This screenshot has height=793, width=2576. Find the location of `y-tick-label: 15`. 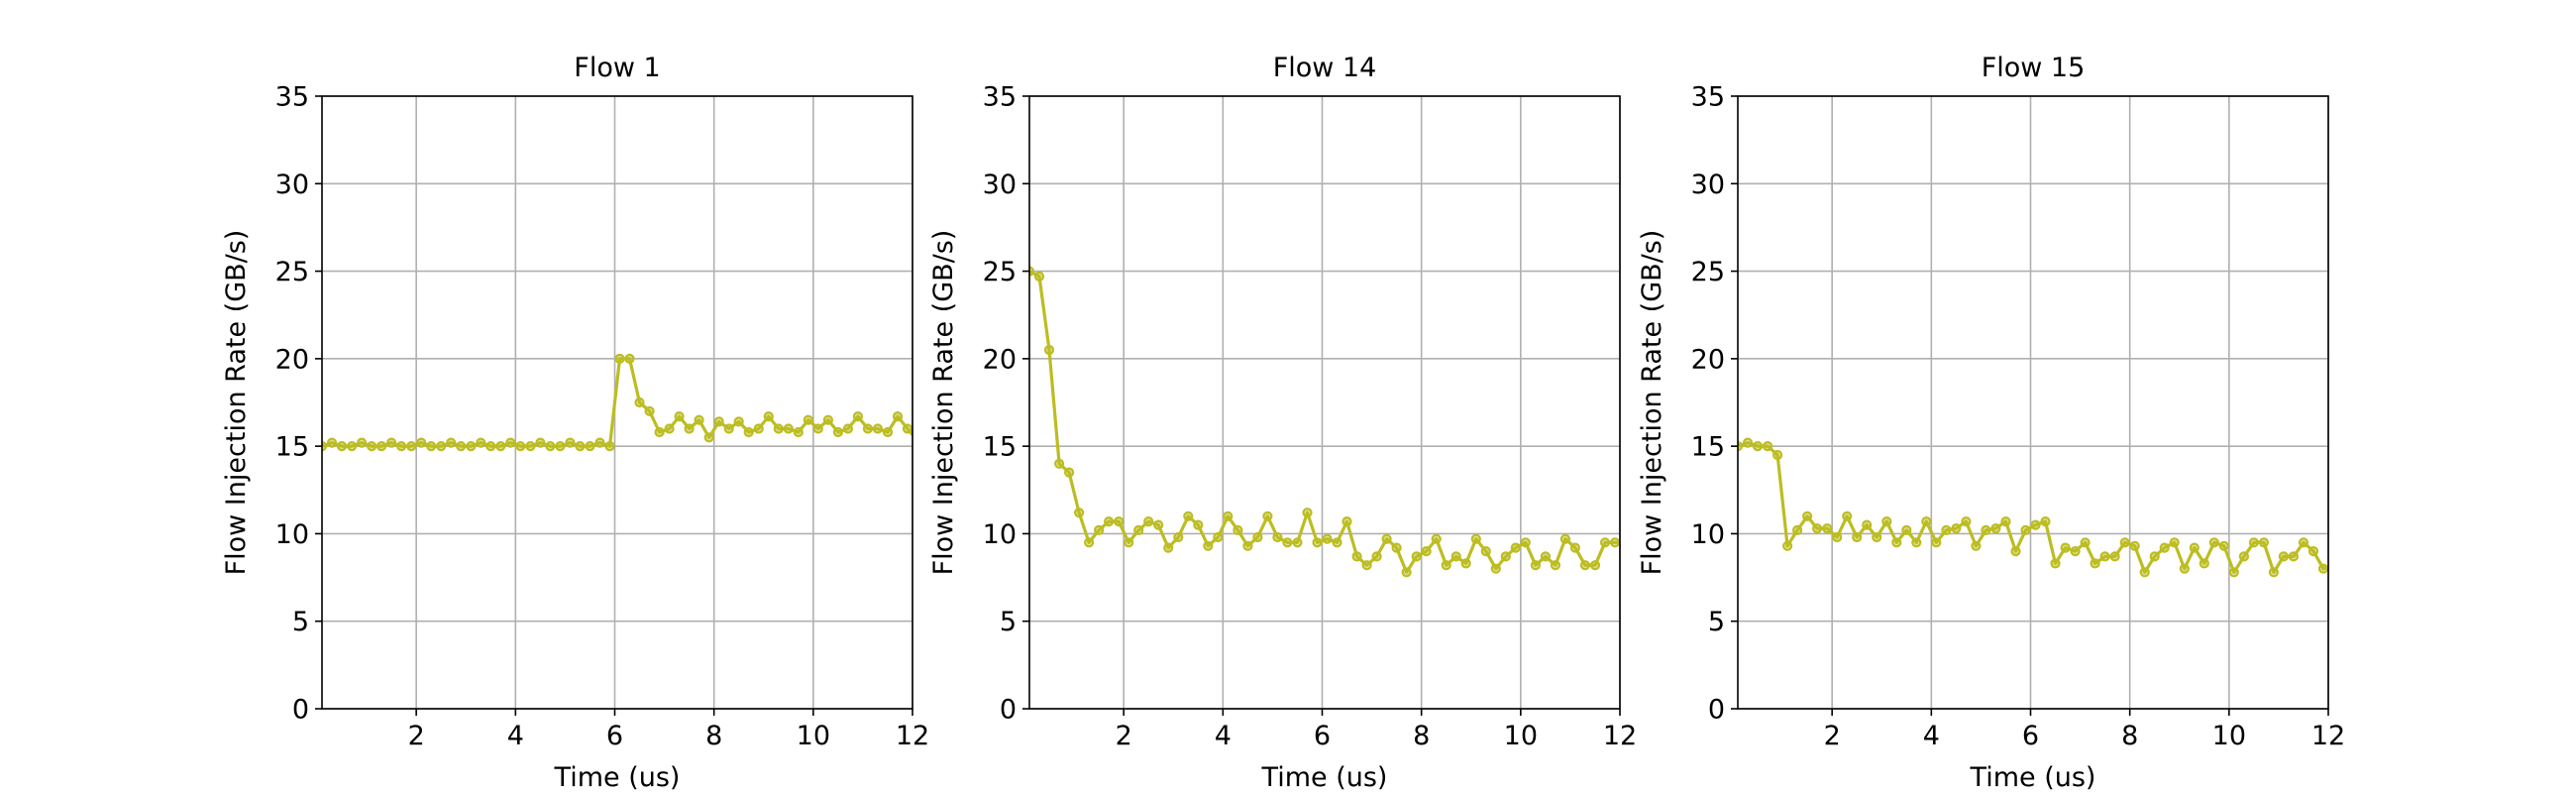

y-tick-label: 15 is located at coordinates (292, 447).